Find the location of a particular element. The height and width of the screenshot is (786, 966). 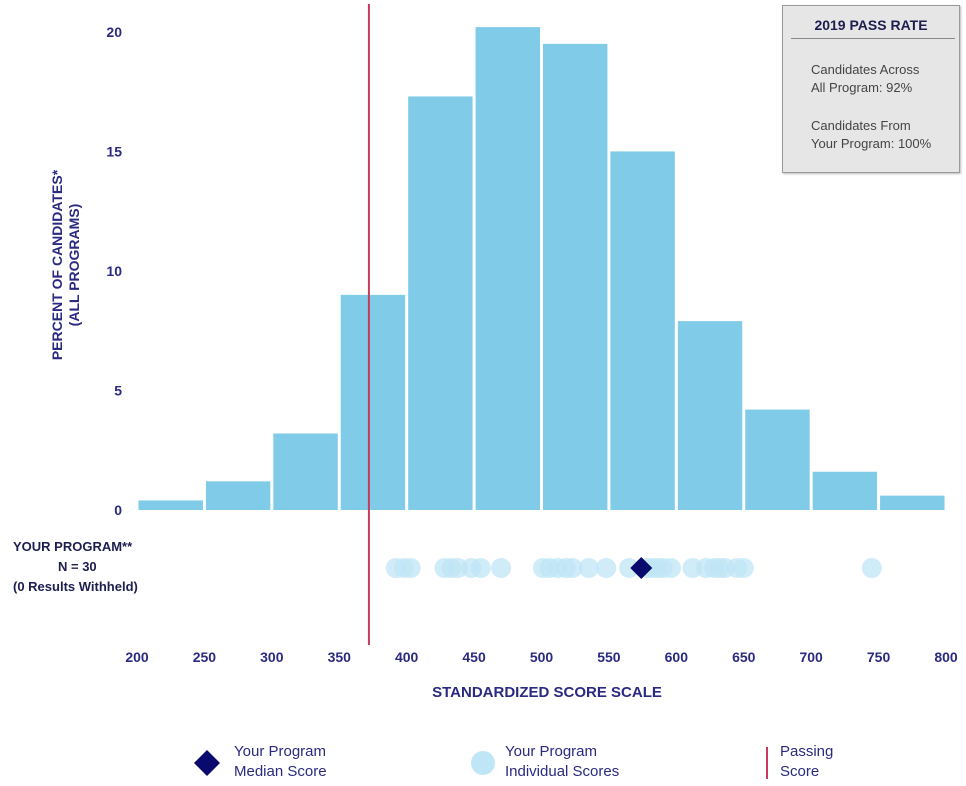

legend-passing-line2: Score is located at coordinates (800, 771).